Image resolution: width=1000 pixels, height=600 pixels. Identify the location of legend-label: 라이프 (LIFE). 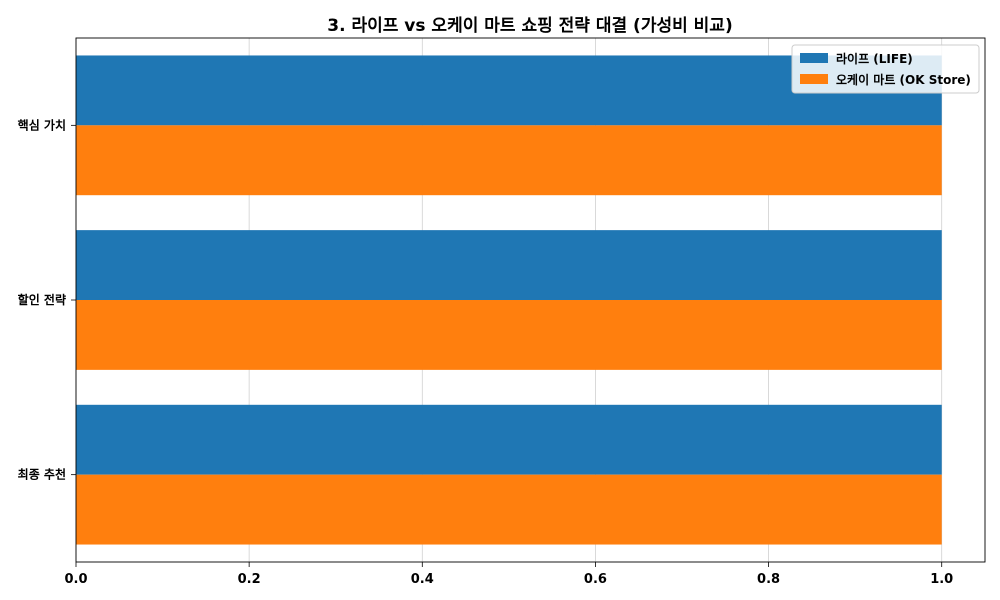
(874, 58).